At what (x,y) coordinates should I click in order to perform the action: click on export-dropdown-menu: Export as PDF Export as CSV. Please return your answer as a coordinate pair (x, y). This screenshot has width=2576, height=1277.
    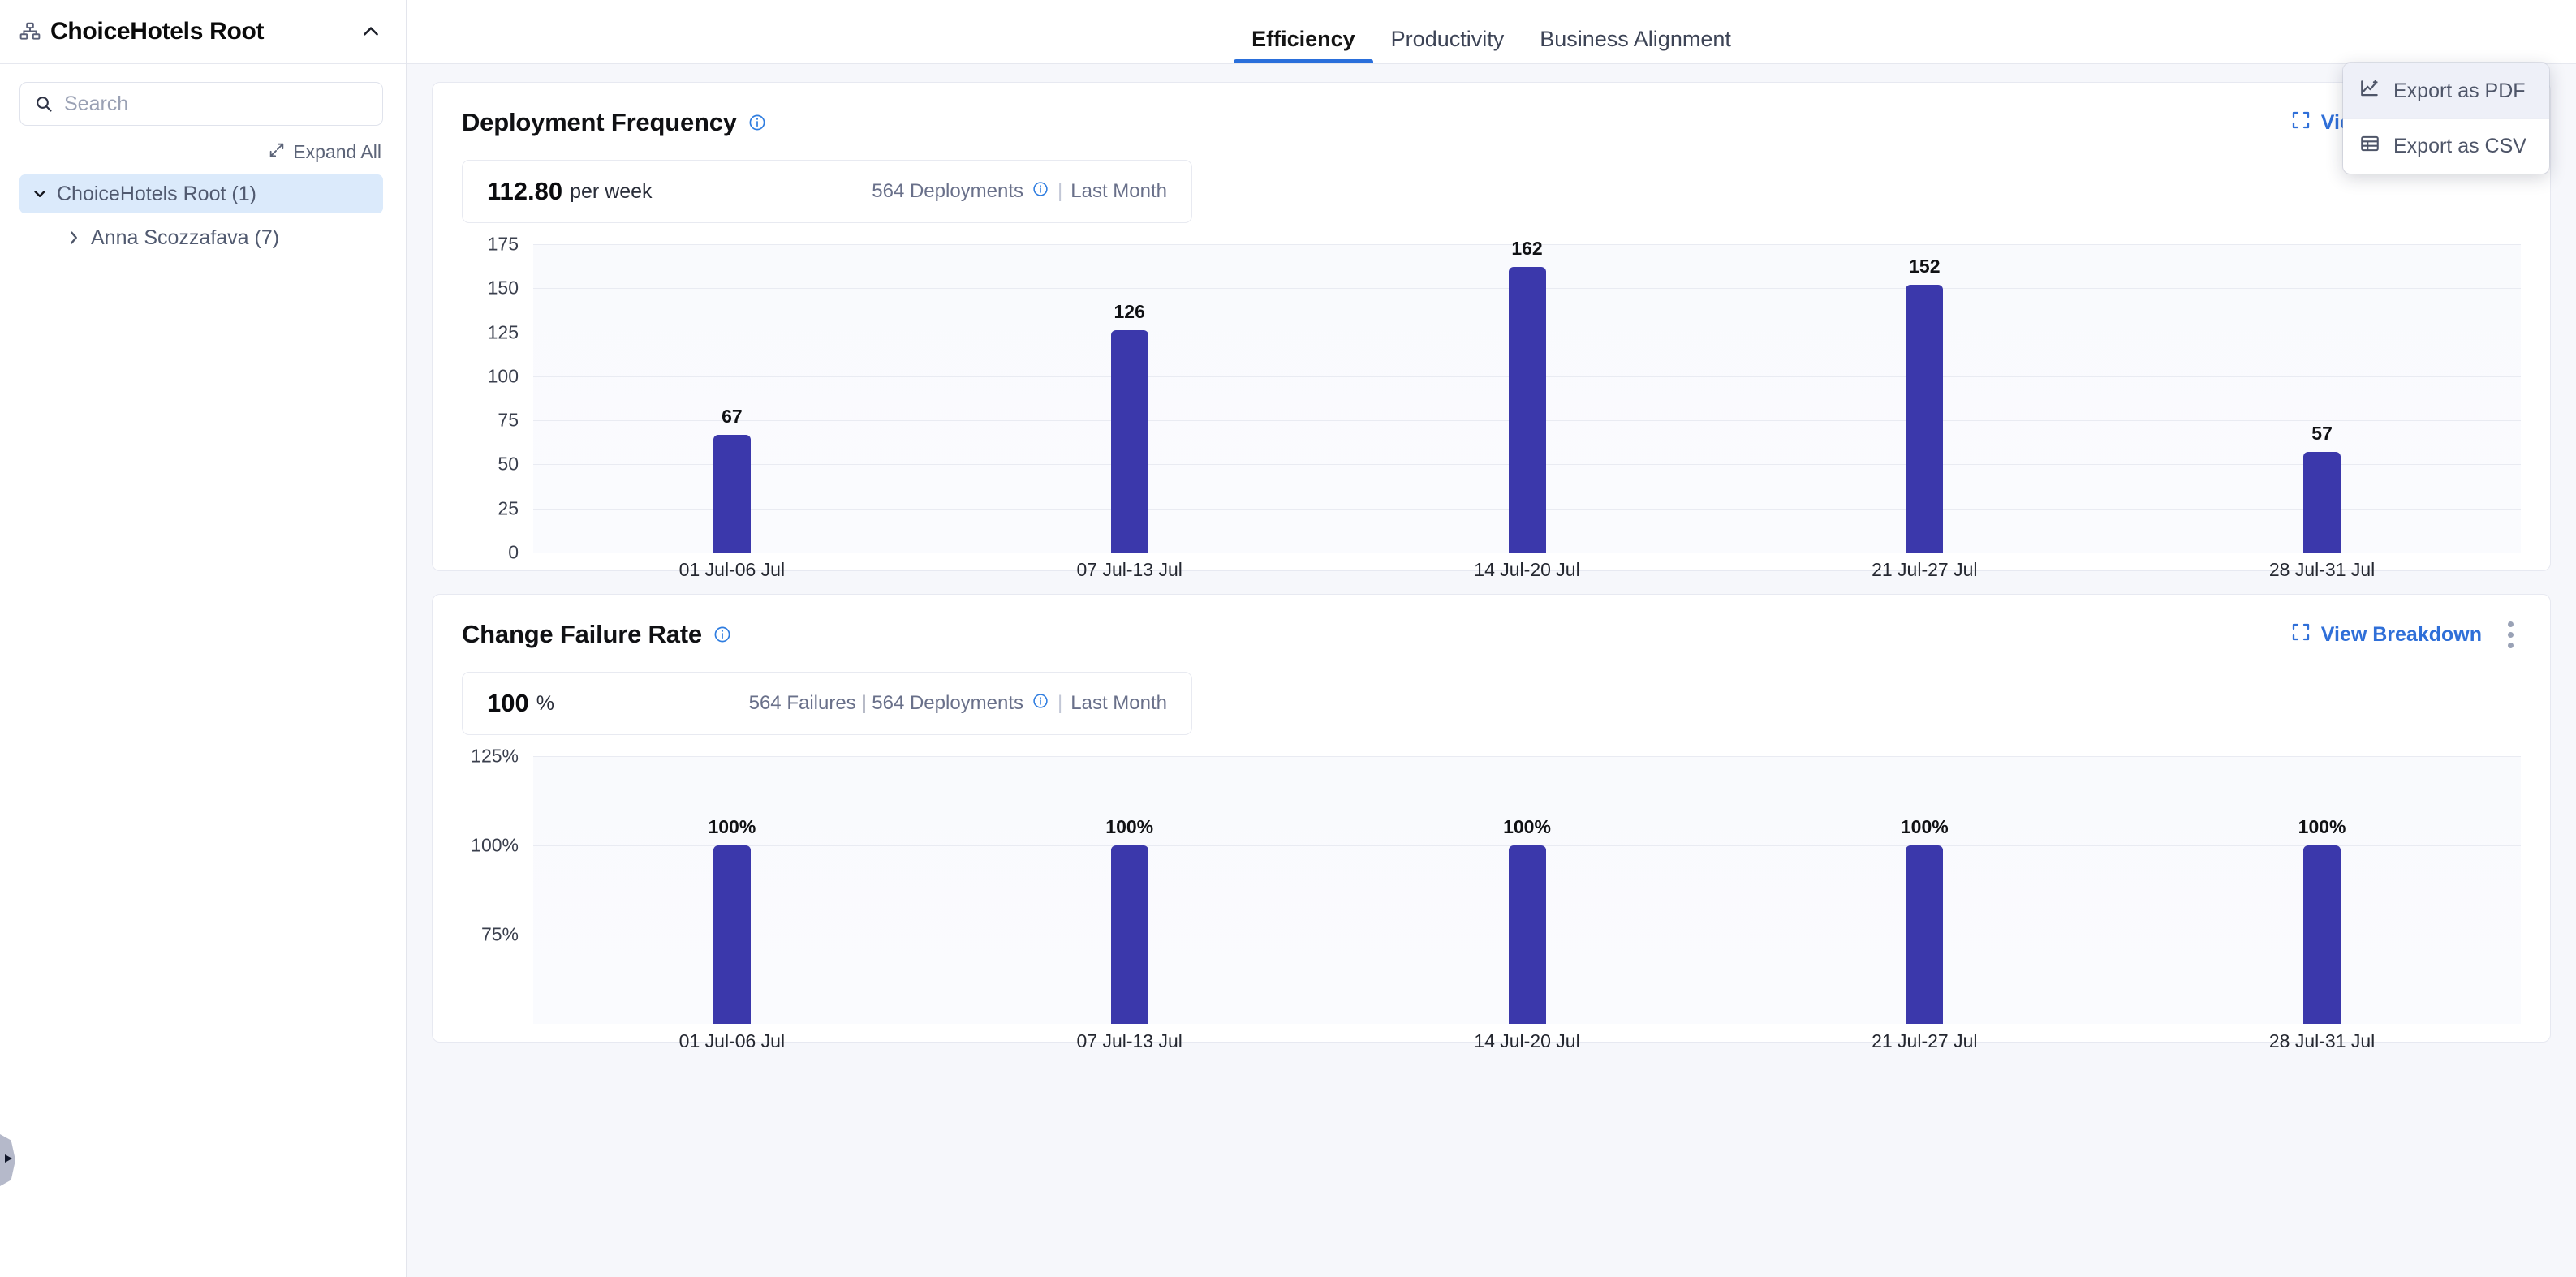
    Looking at the image, I should click on (2446, 118).